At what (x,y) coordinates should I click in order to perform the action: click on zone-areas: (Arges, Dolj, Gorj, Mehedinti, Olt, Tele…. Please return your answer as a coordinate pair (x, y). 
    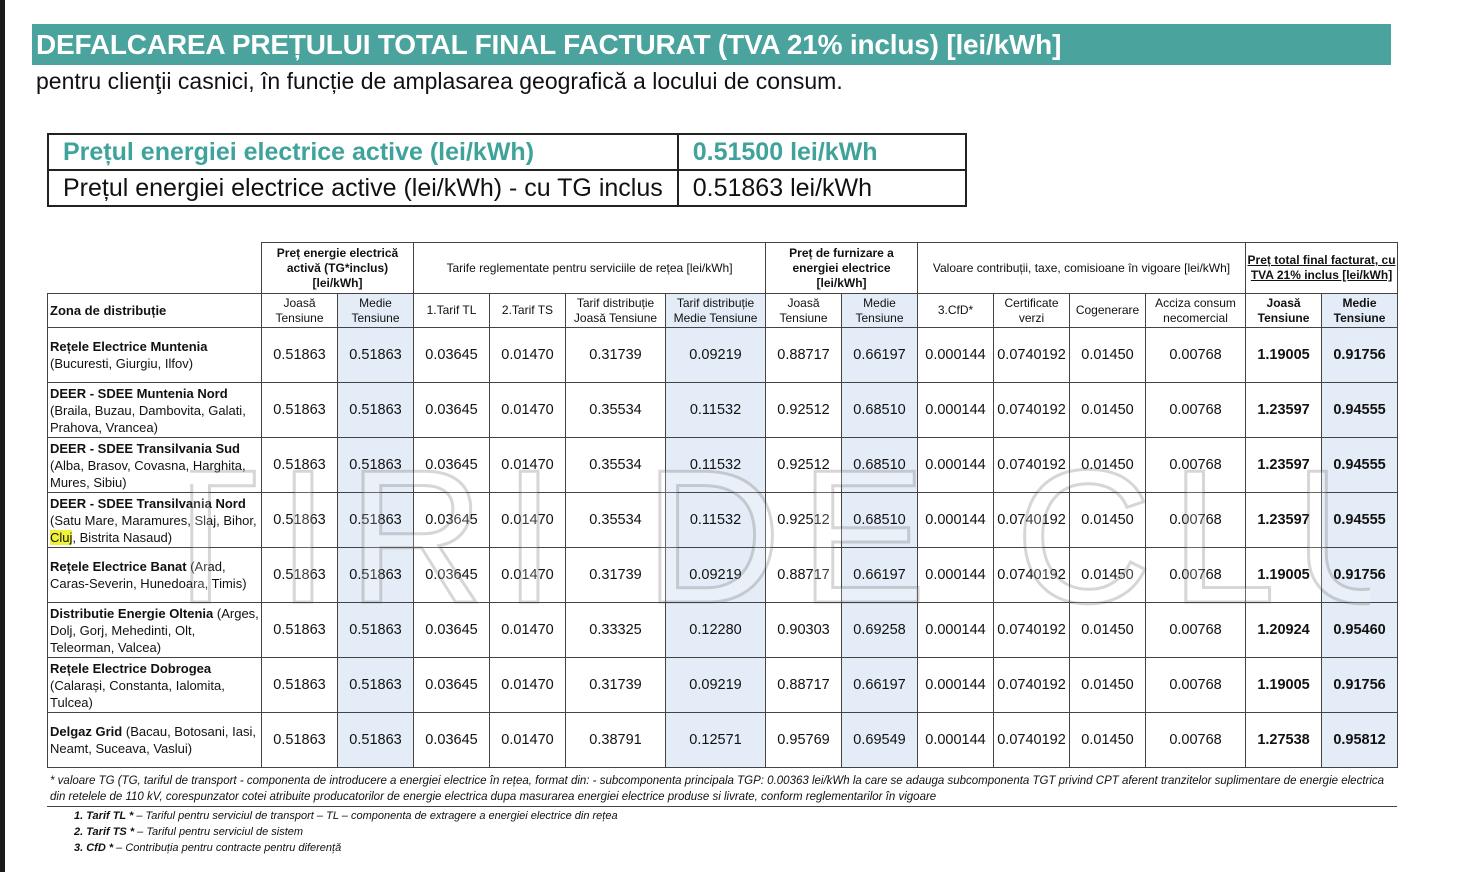
    Looking at the image, I should click on (154, 630).